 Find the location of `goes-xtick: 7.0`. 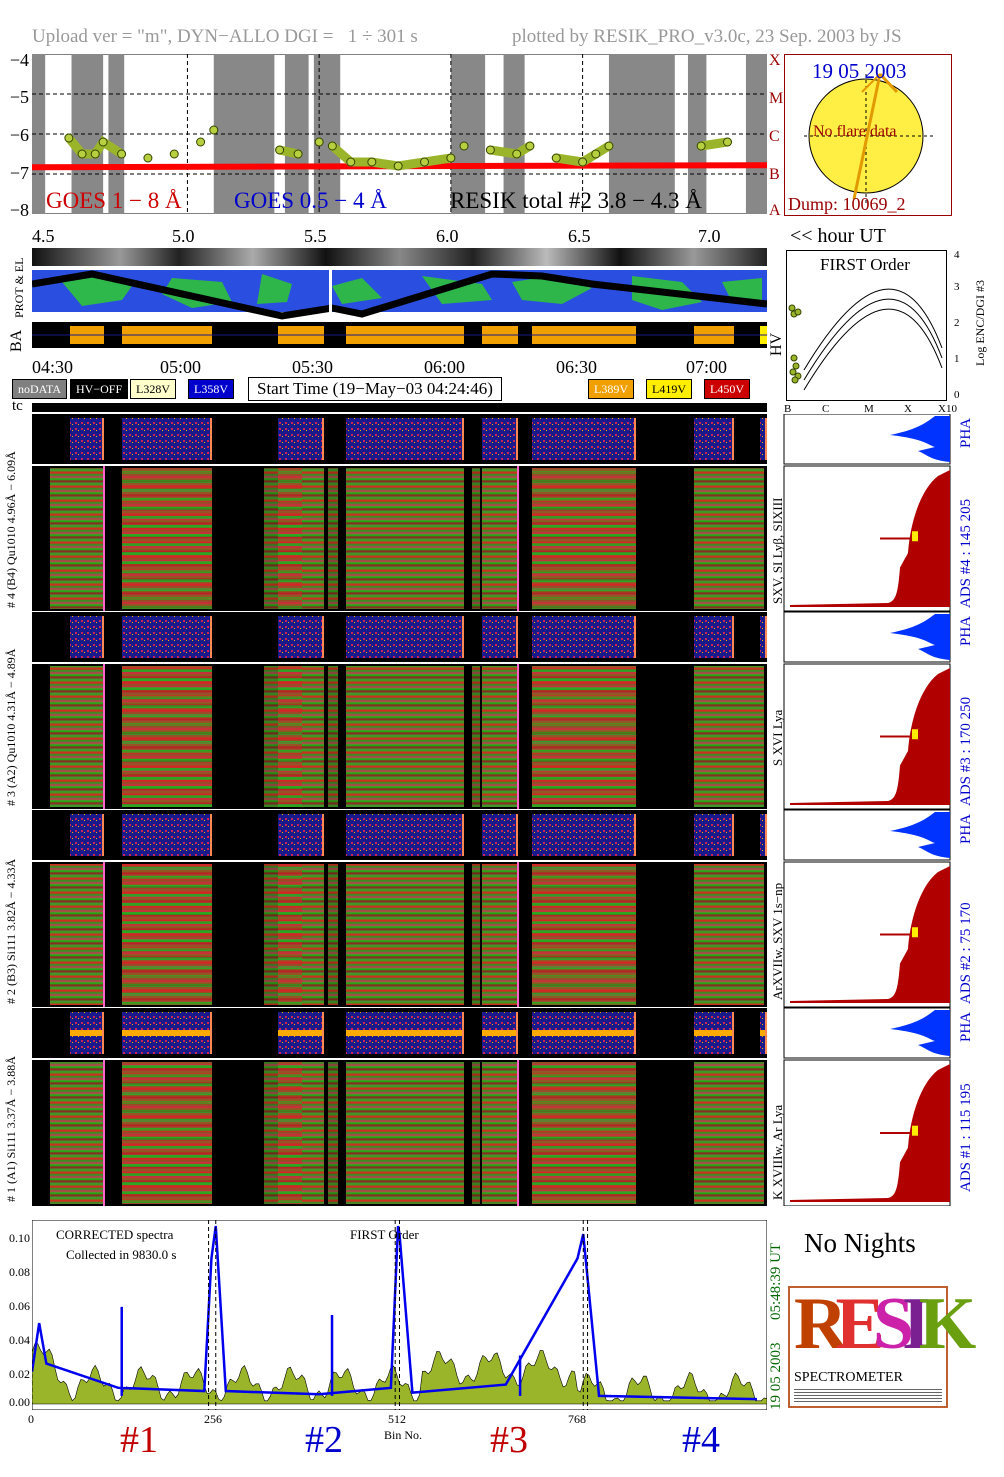

goes-xtick: 7.0 is located at coordinates (709, 236).